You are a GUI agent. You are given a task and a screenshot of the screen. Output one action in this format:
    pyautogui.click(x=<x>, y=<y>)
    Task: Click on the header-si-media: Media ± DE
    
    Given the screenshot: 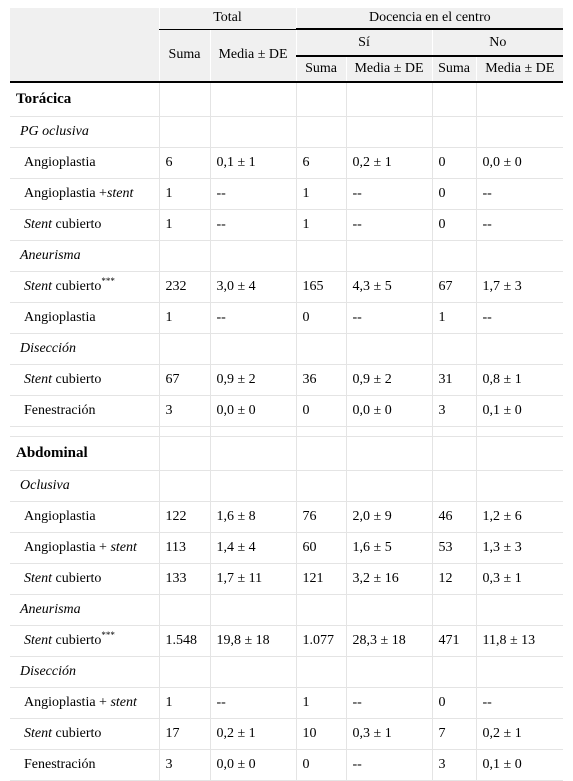 What is the action you would take?
    pyautogui.click(x=389, y=69)
    